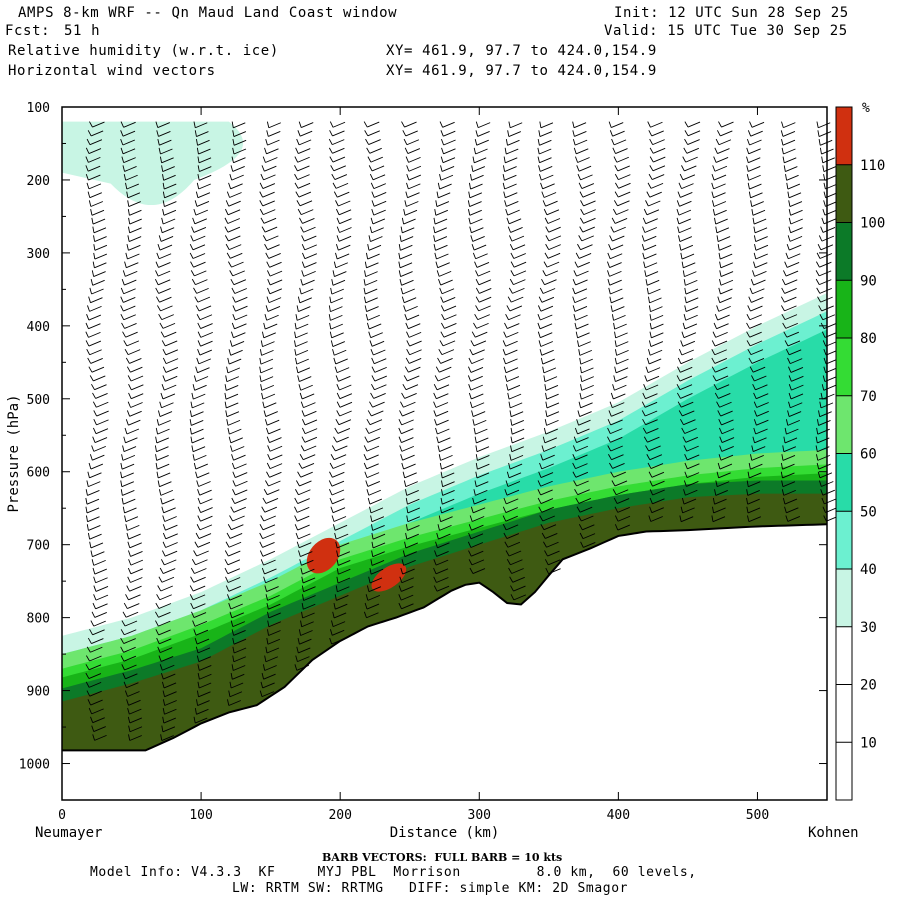  I want to click on valid-time: Valid: 15 UTC Tue 30 Sep 25, so click(726, 31).